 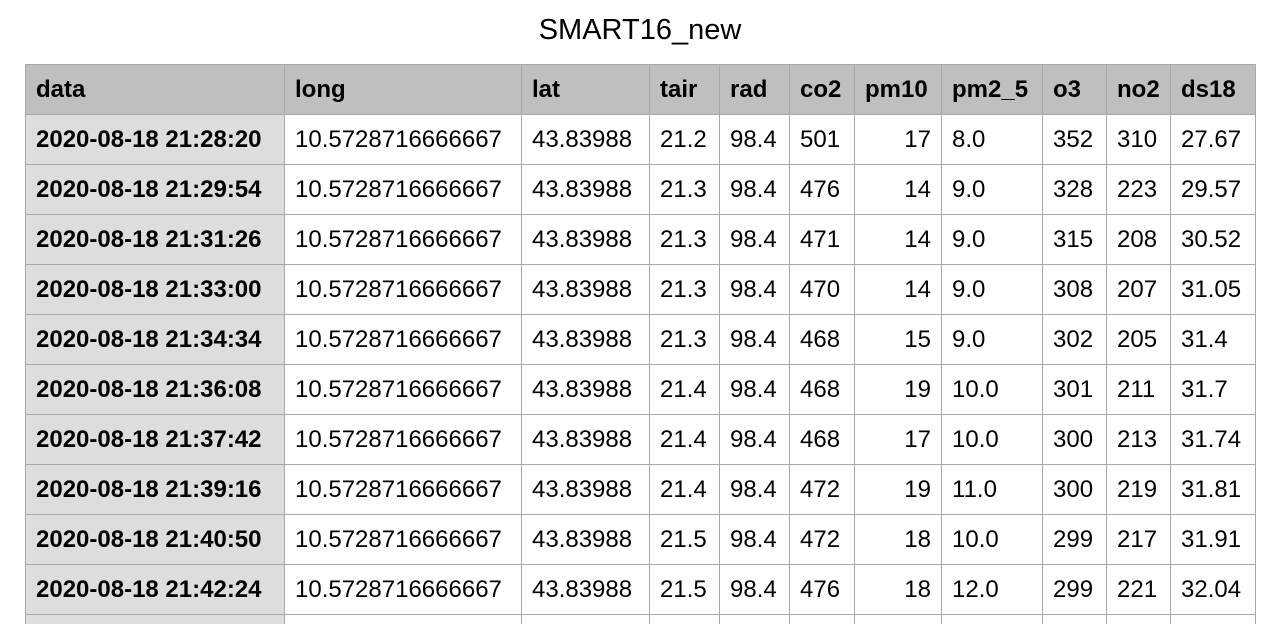 I want to click on cell-no2: 221, so click(x=1138, y=589).